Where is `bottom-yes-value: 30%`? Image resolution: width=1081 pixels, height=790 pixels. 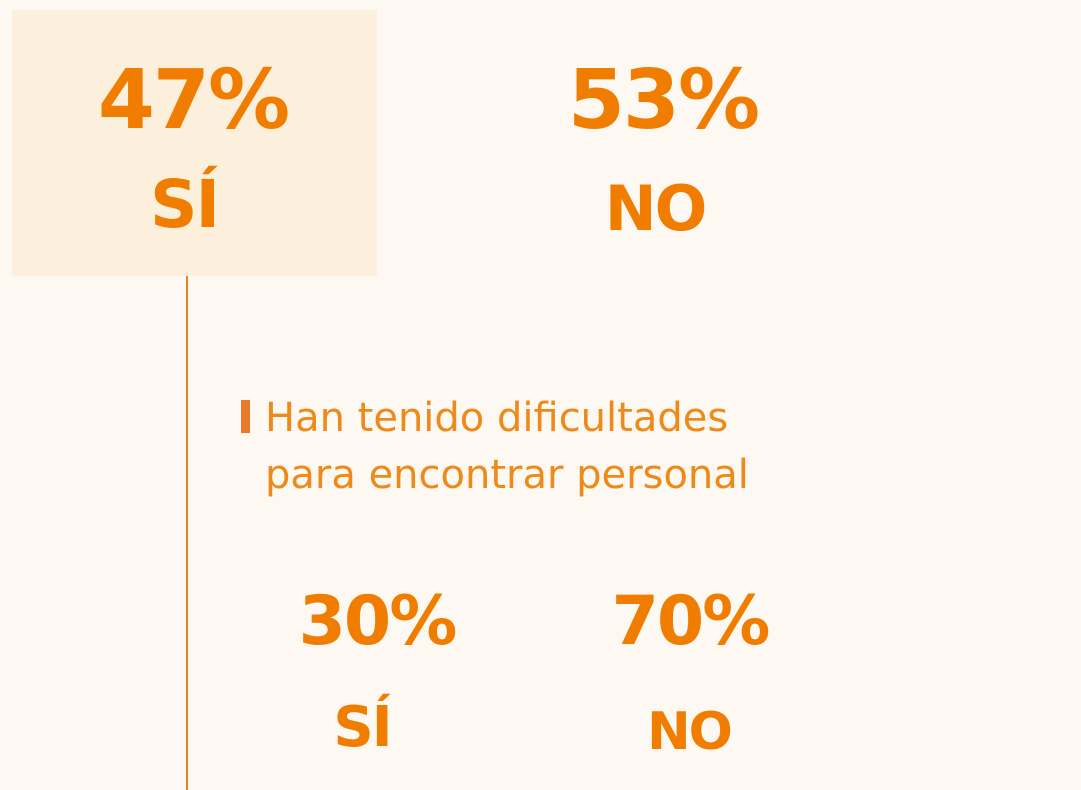
bottom-yes-value: 30% is located at coordinates (378, 621).